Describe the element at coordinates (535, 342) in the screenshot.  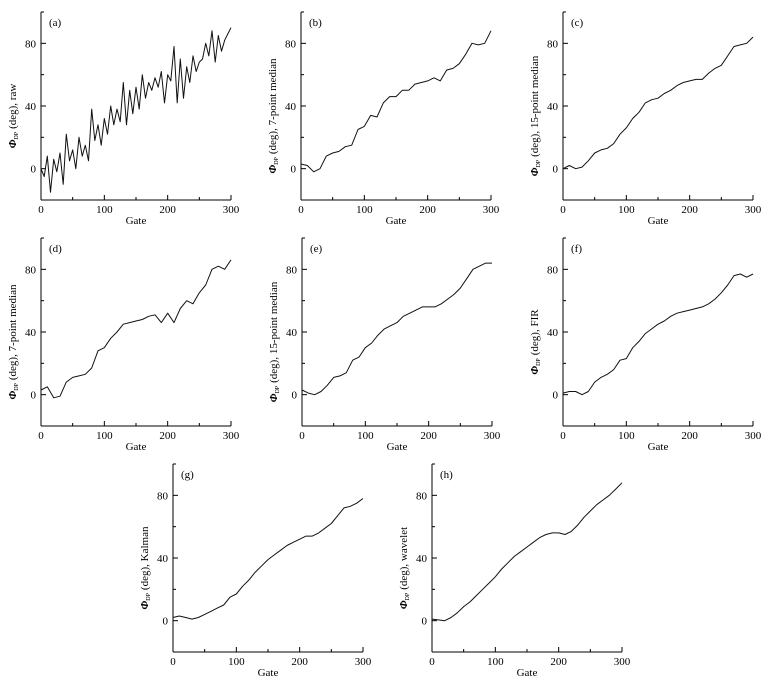
I see `y-axis-label: ΦDP (deg), FIR` at that location.